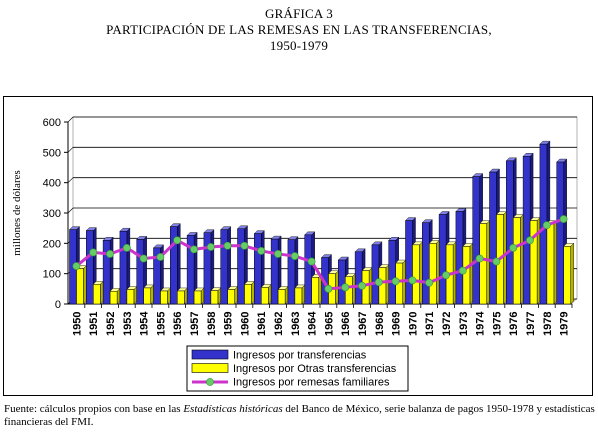 The height and width of the screenshot is (434, 598). What do you see at coordinates (229, 324) in the screenshot?
I see `x-tick-label-1959: 1959` at bounding box center [229, 324].